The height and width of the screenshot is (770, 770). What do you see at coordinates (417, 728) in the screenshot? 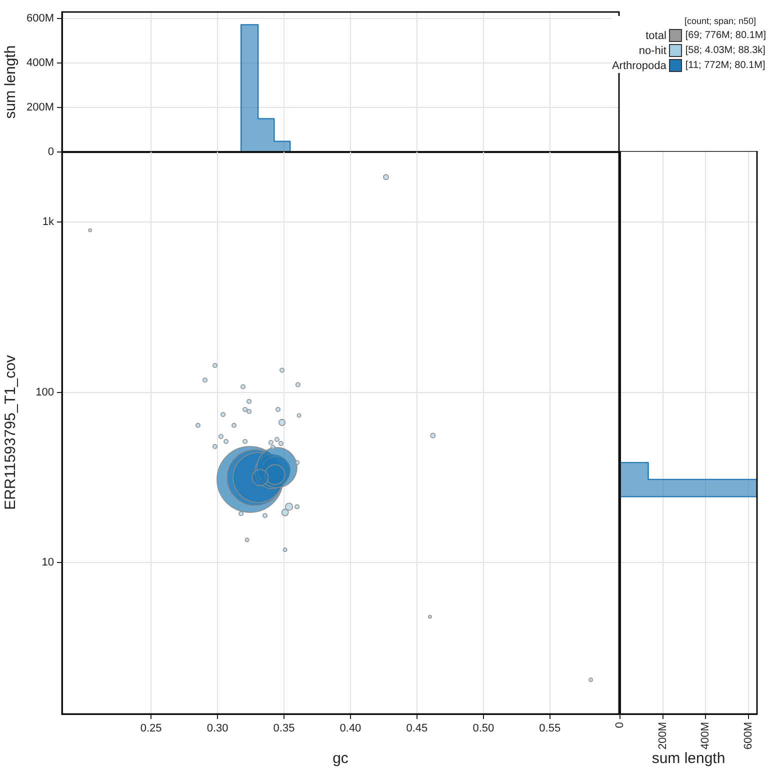
I see `x-tick-label: 0.45` at bounding box center [417, 728].